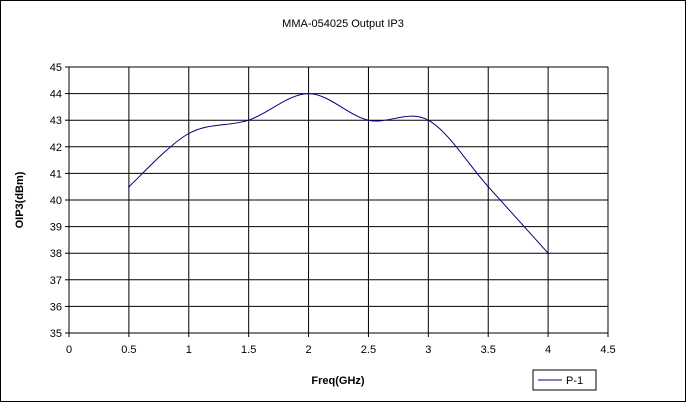 The height and width of the screenshot is (407, 686). I want to click on x-tick-label: 0.5, so click(128, 350).